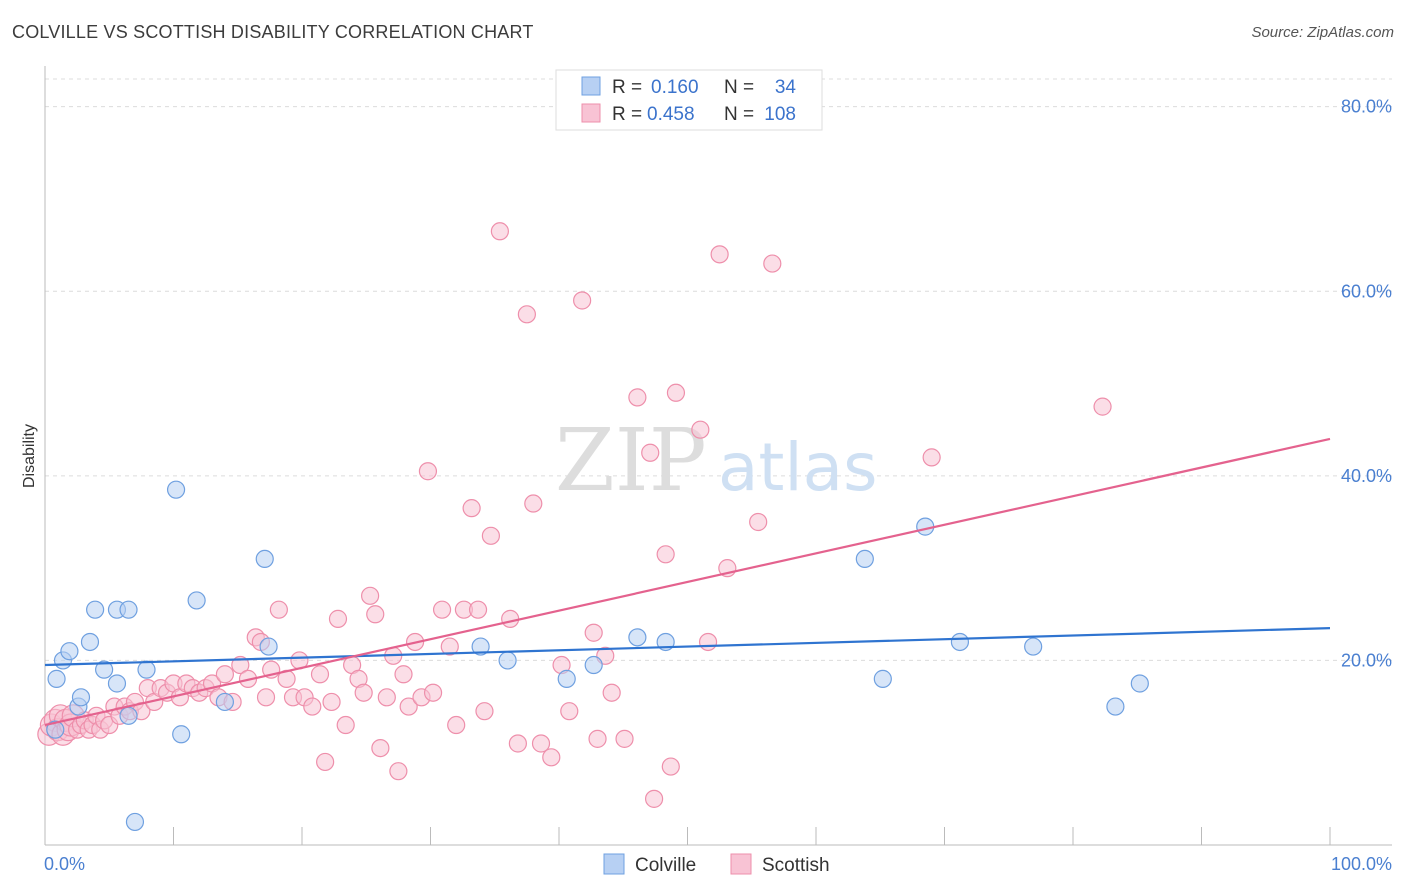  What do you see at coordinates (631, 461) in the screenshot?
I see `watermark-zip: ZIP` at bounding box center [631, 461].